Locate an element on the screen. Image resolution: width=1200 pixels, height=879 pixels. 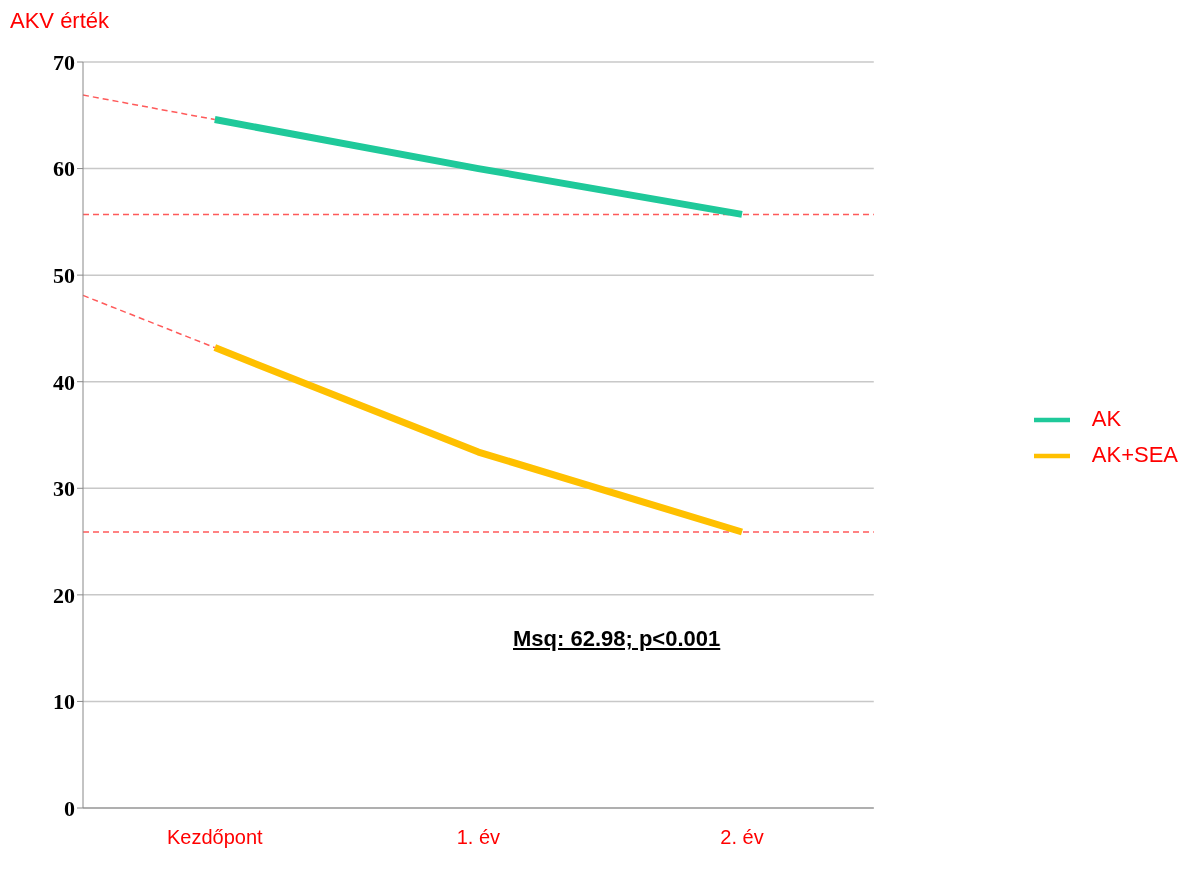
y-tick-label: 70 is located at coordinates (64, 62).